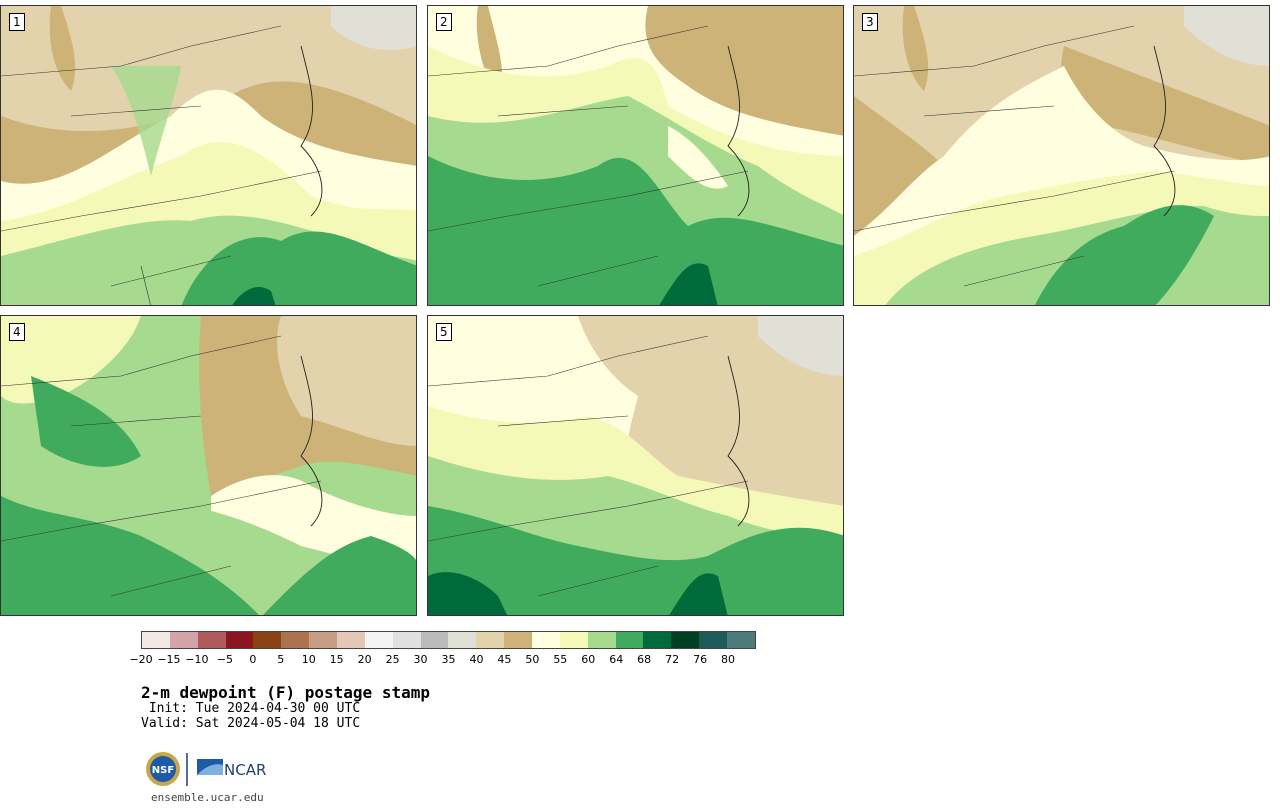  I want to click on valid-time: Valid: Sat 2024-05-04 18 UTC, so click(251, 723).